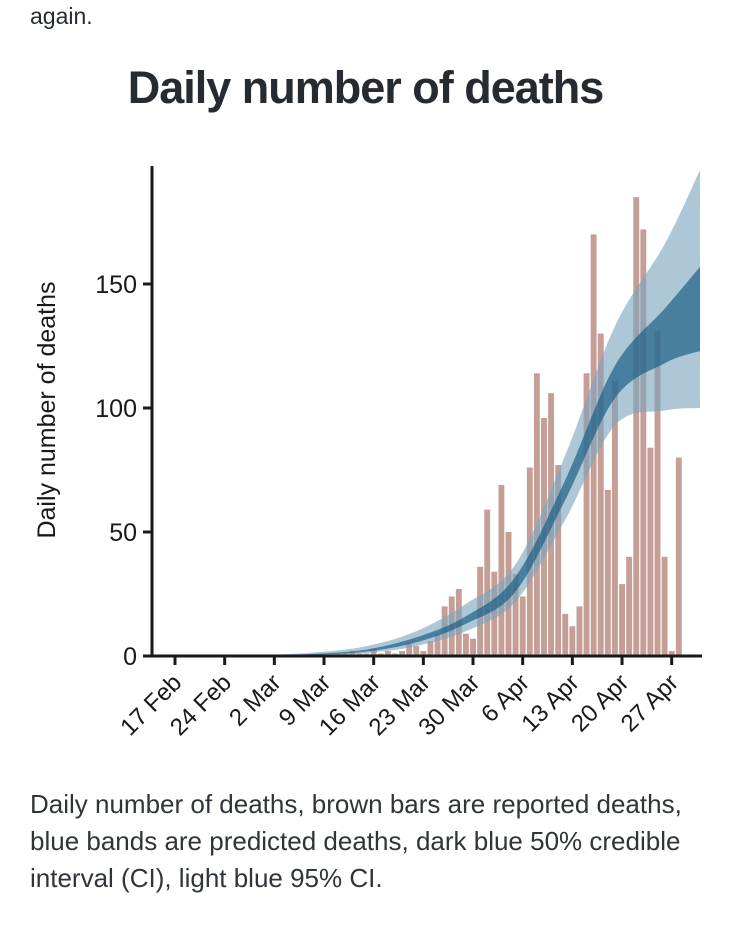  I want to click on y-axis-label: Daily number of deaths, so click(47, 409).